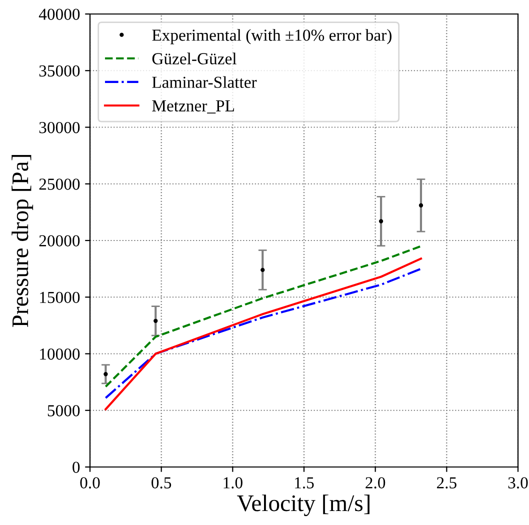  I want to click on x-tick-label: 3.0, so click(518, 483).